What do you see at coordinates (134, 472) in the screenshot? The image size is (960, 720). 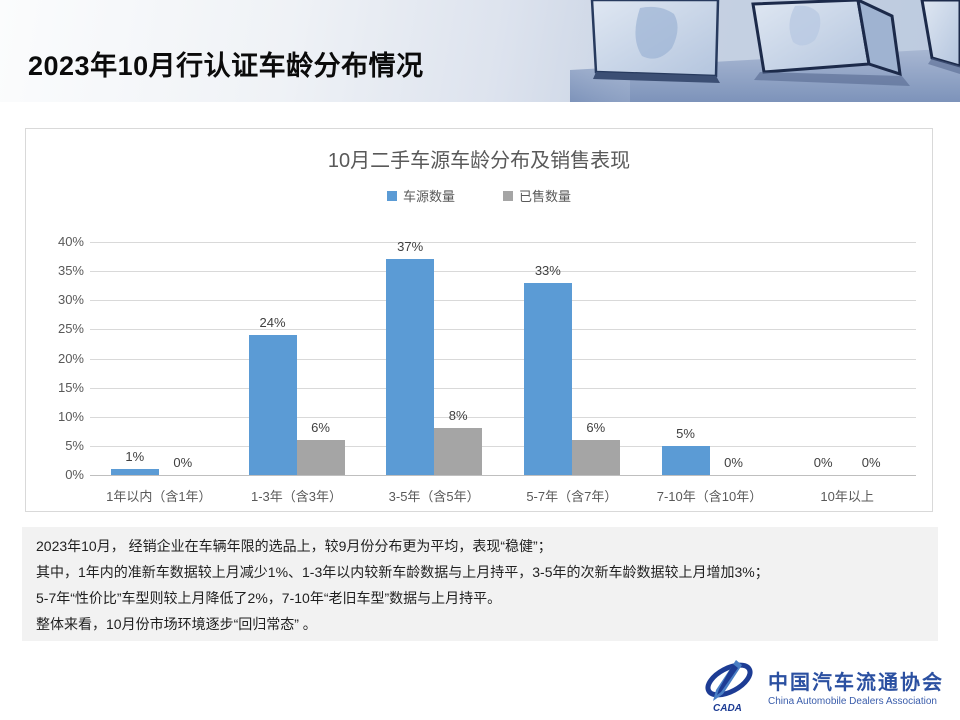 I see `bar-series0-cat0` at bounding box center [134, 472].